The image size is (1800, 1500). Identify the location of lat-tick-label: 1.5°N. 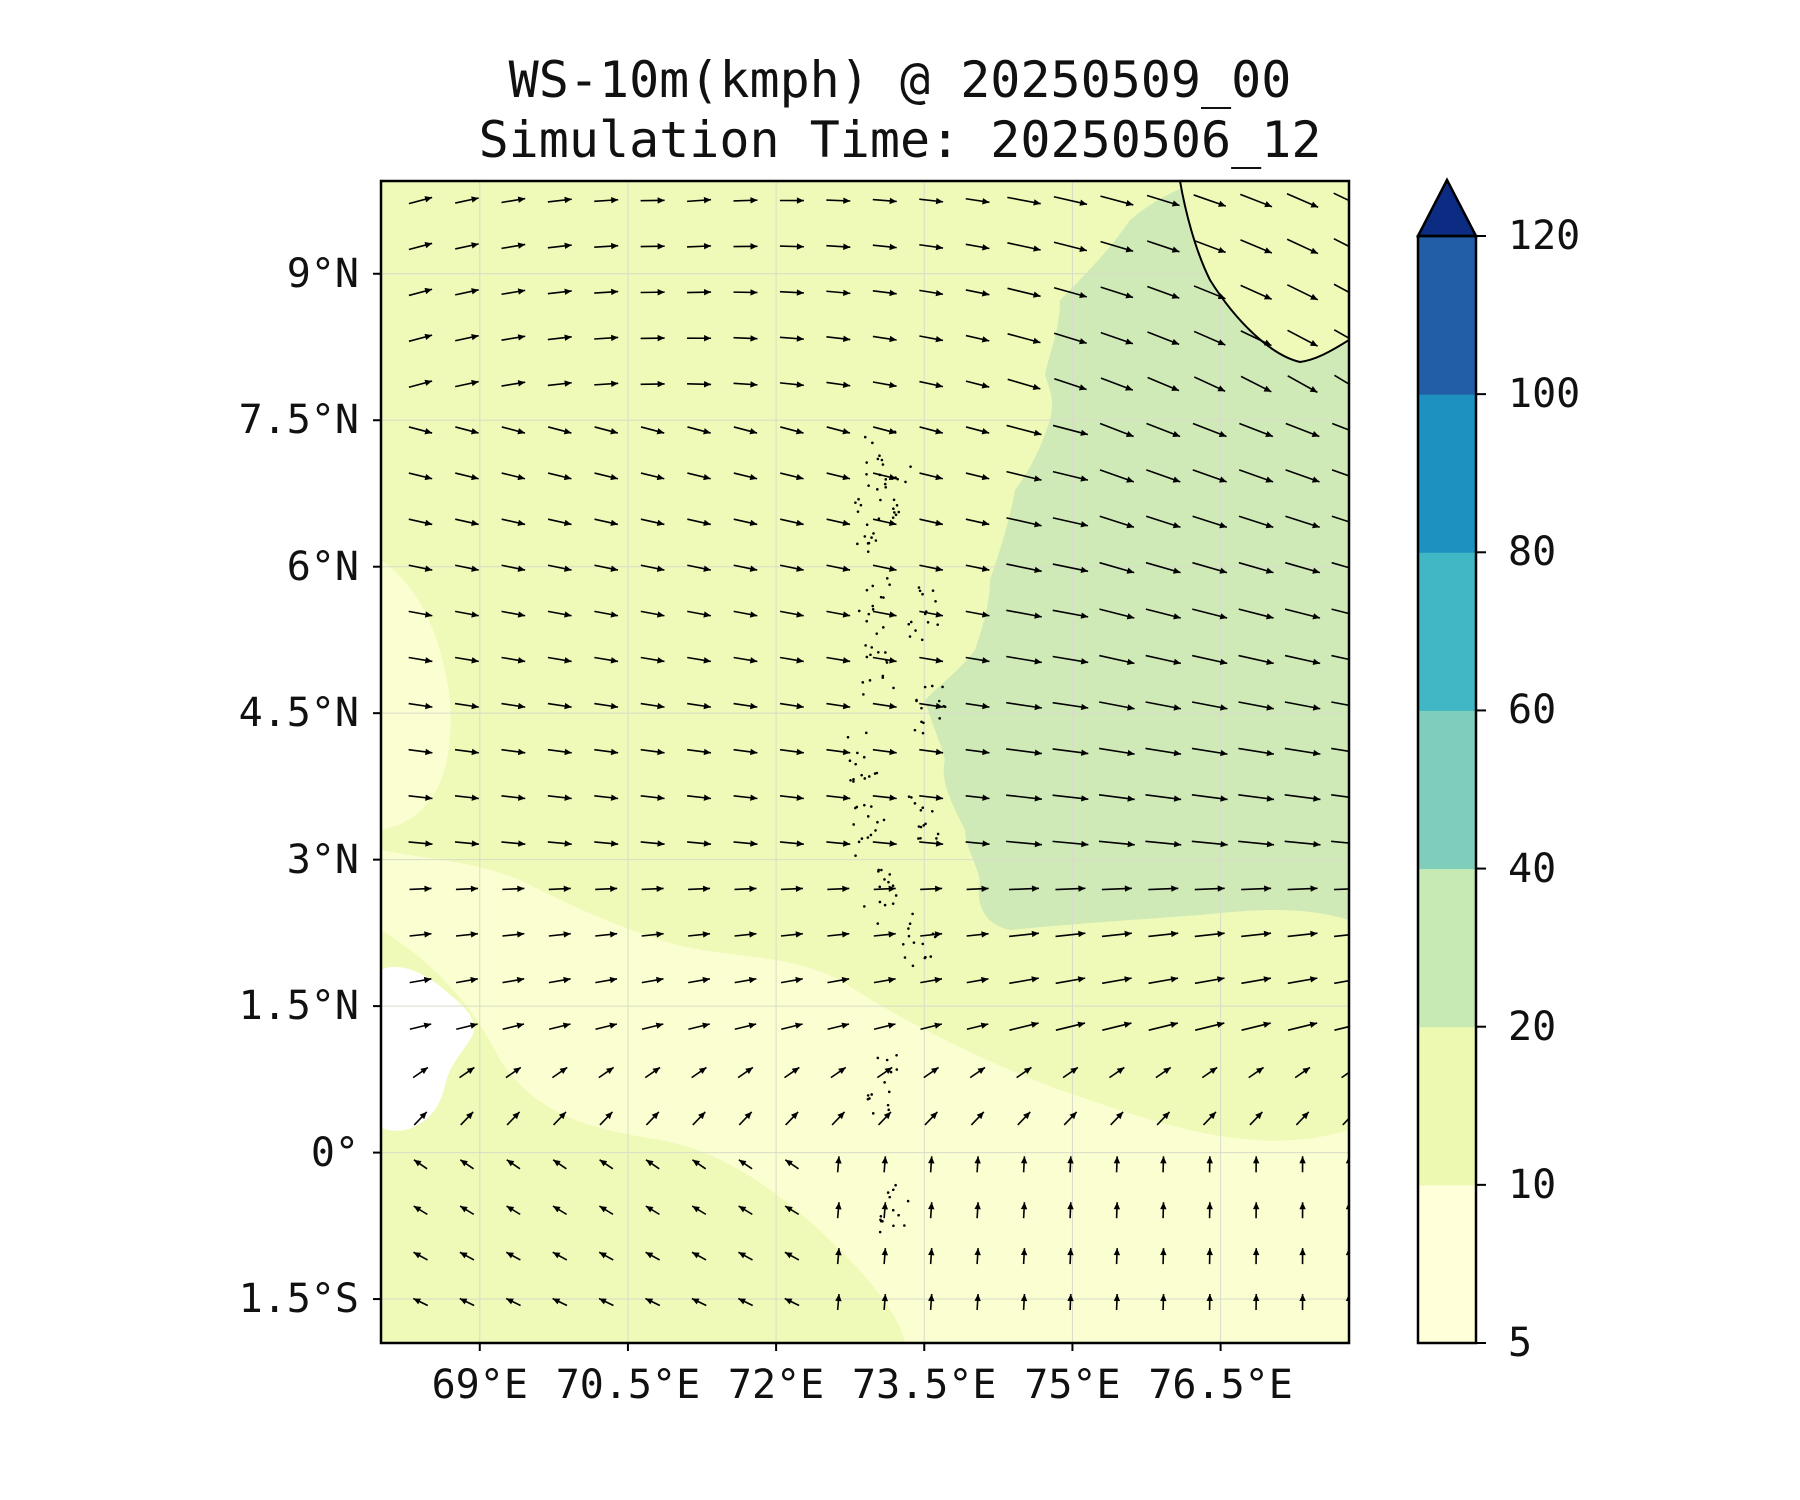
(298, 1006).